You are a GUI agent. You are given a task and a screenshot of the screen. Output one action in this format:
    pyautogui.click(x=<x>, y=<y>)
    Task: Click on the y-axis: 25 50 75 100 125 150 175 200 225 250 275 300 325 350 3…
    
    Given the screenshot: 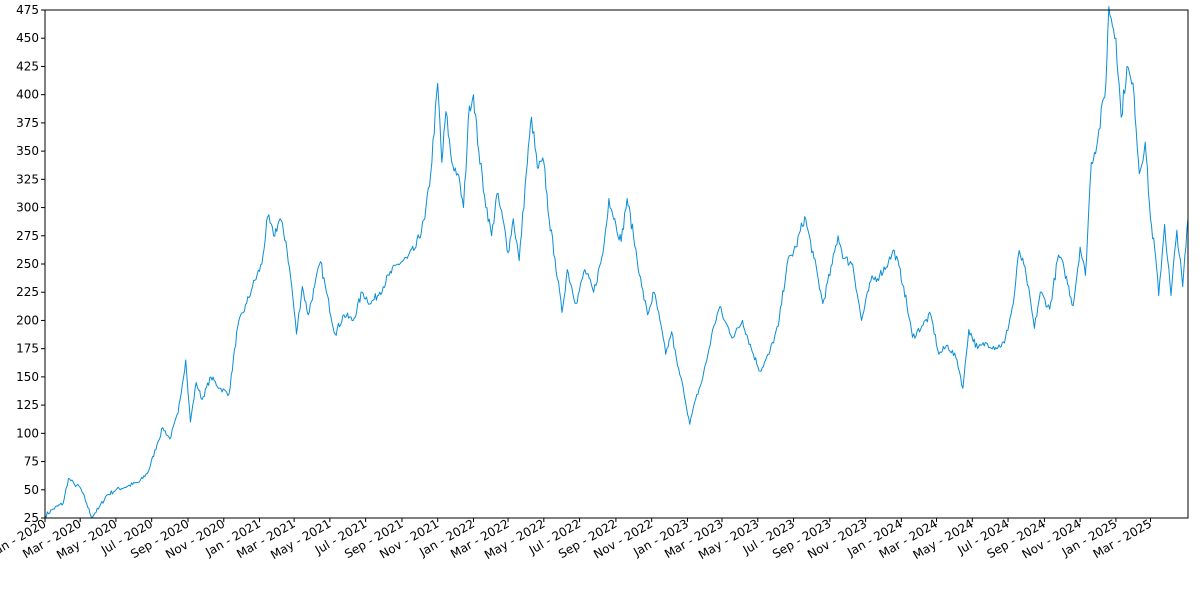 What is the action you would take?
    pyautogui.click(x=30, y=264)
    